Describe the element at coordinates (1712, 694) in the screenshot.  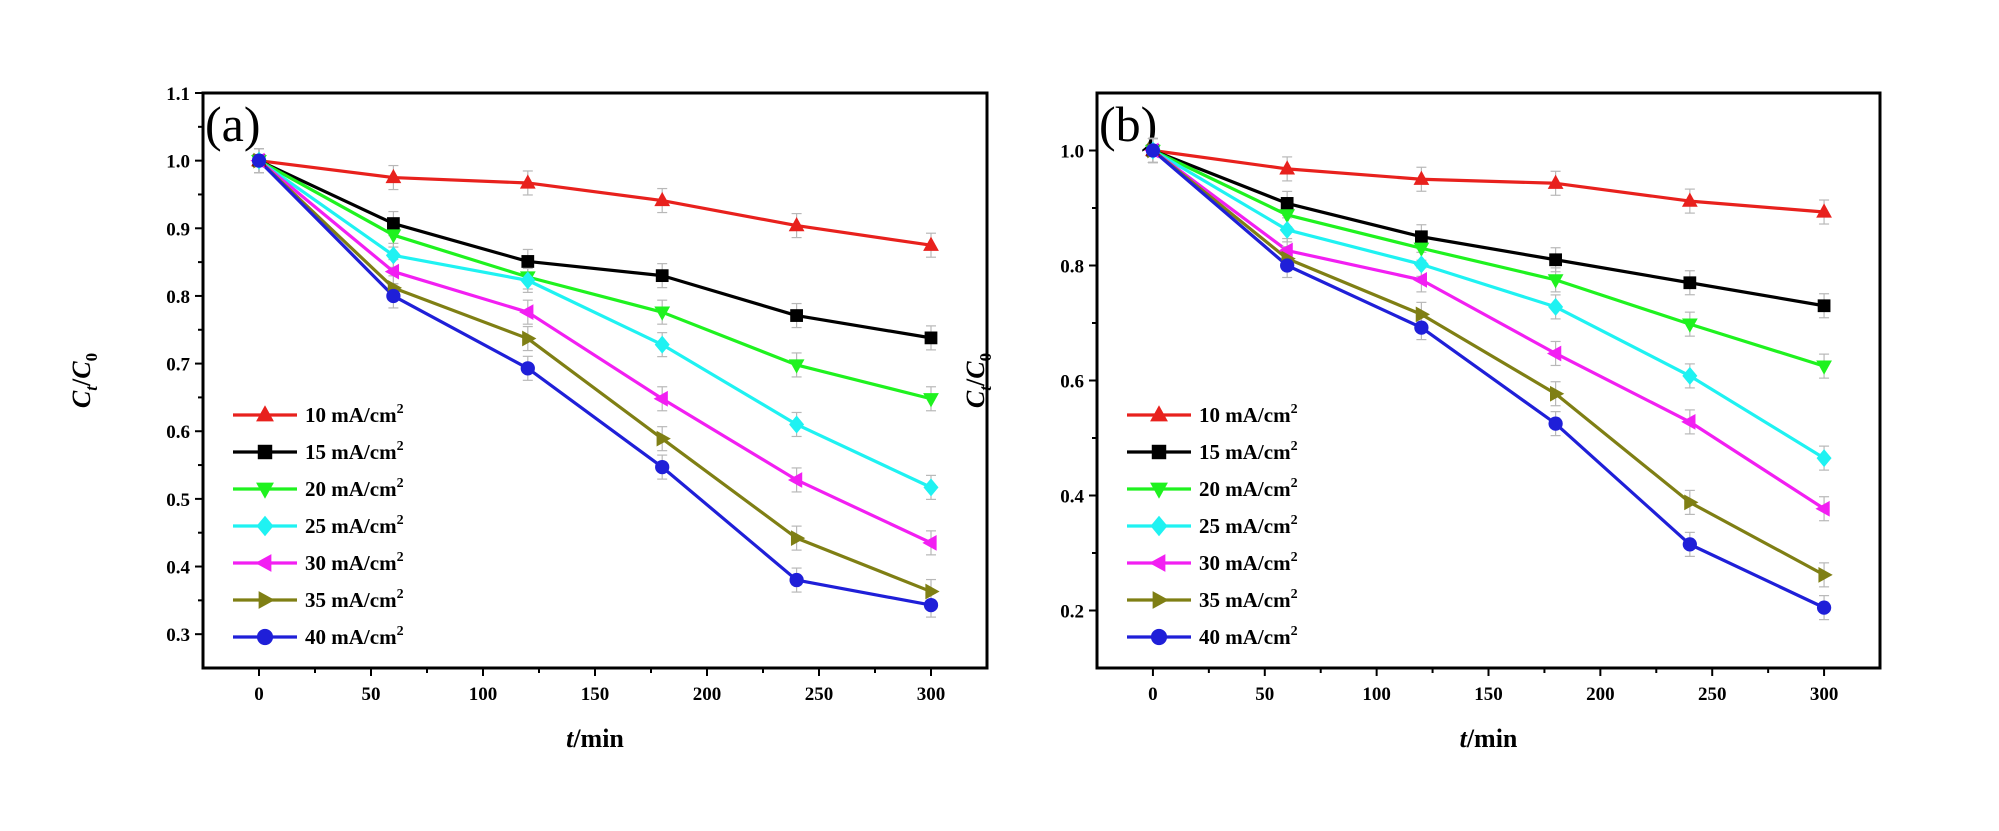
I see `panel-b-xtick-label-5: 250` at that location.